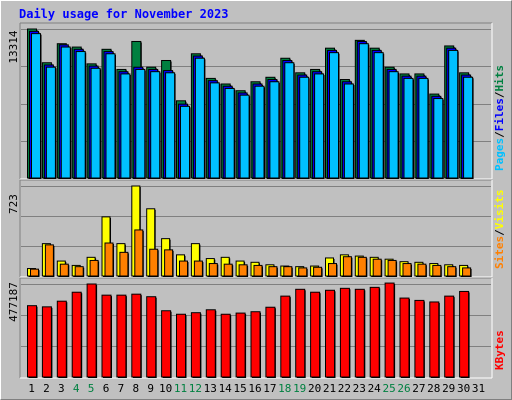  What do you see at coordinates (150, 388) in the screenshot?
I see `day-label-9: 9` at bounding box center [150, 388].